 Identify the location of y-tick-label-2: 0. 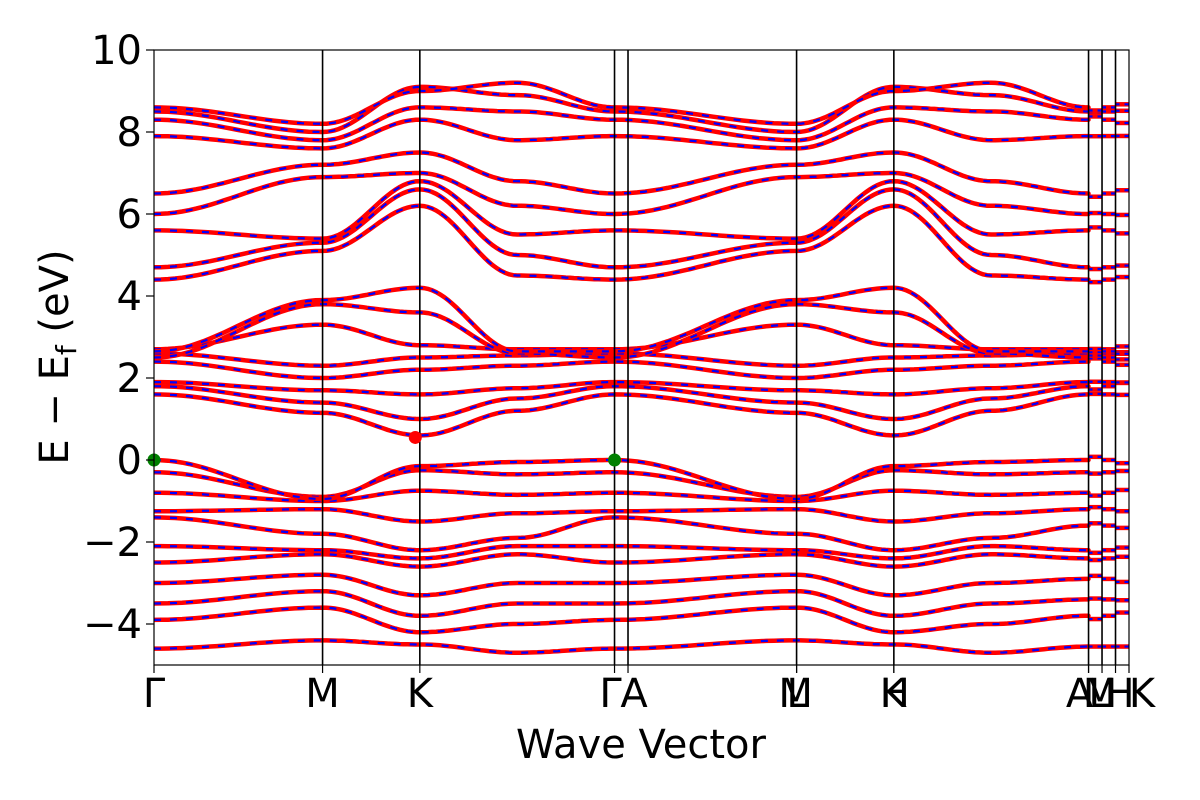
(129, 461).